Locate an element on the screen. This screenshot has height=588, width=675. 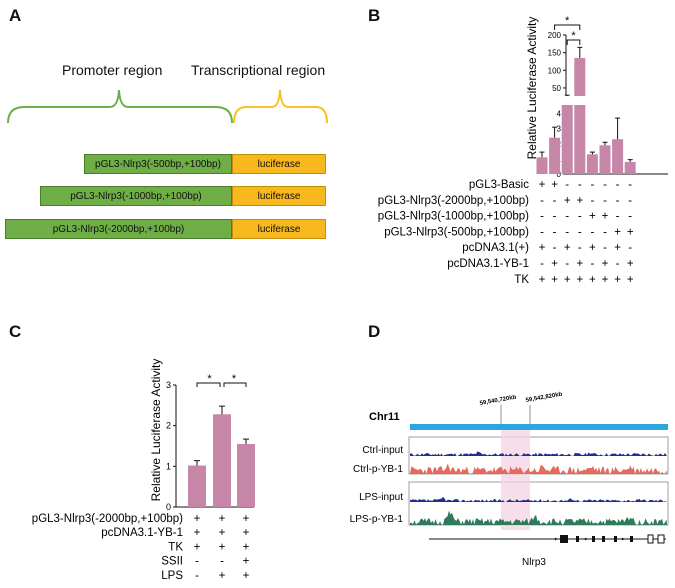
construct-500bp: pGL3-Nlrp3(-500bp,+100bp) luciferase is located at coordinates (205, 164).